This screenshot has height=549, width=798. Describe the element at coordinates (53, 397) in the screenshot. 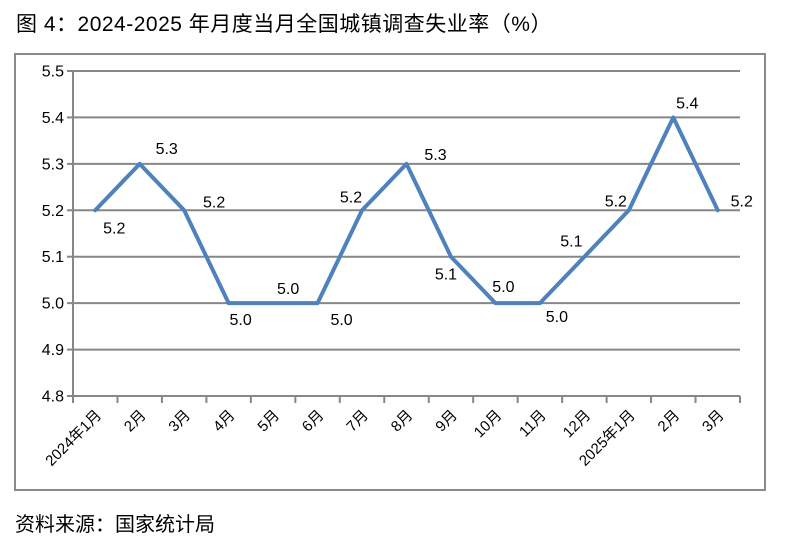

I see `svg-text: 4.8` at that location.